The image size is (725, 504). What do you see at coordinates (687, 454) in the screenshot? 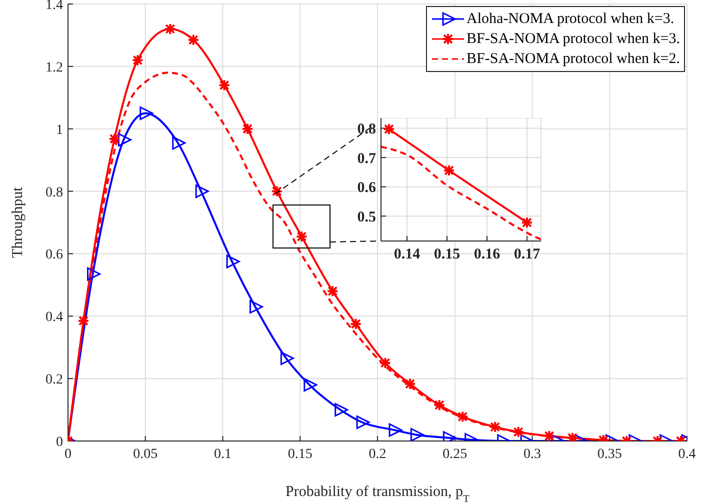
I see `x-tick-label: 0.4` at bounding box center [687, 454].